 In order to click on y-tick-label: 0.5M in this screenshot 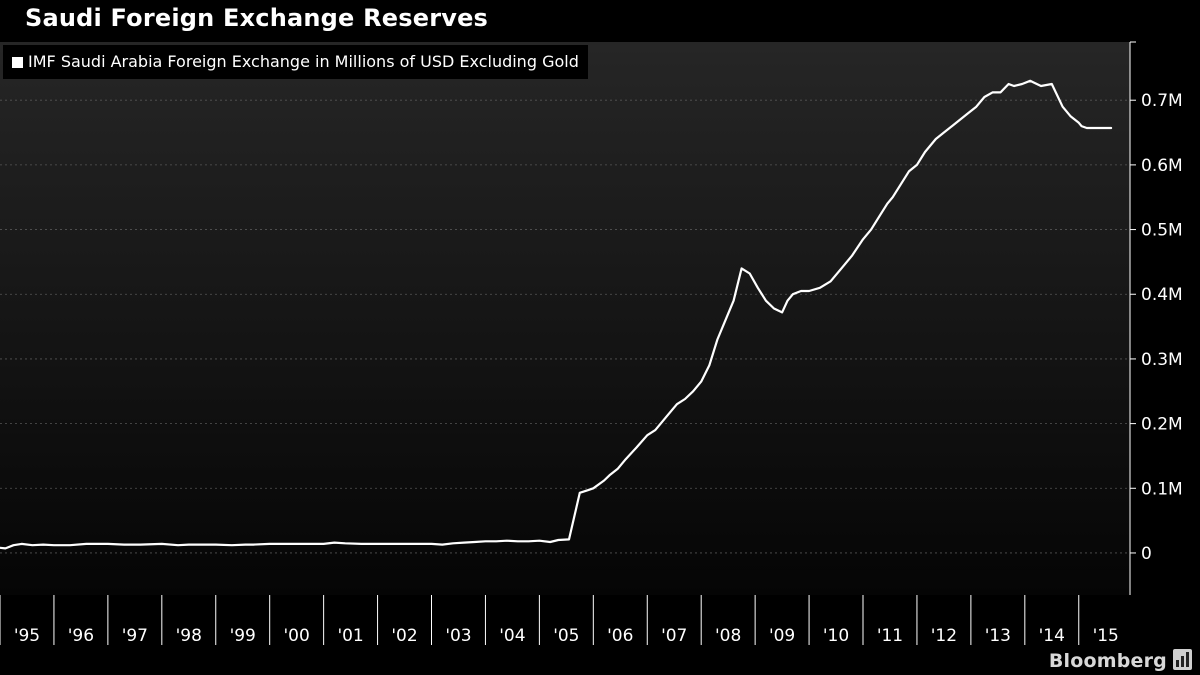, I will do `click(1162, 231)`.